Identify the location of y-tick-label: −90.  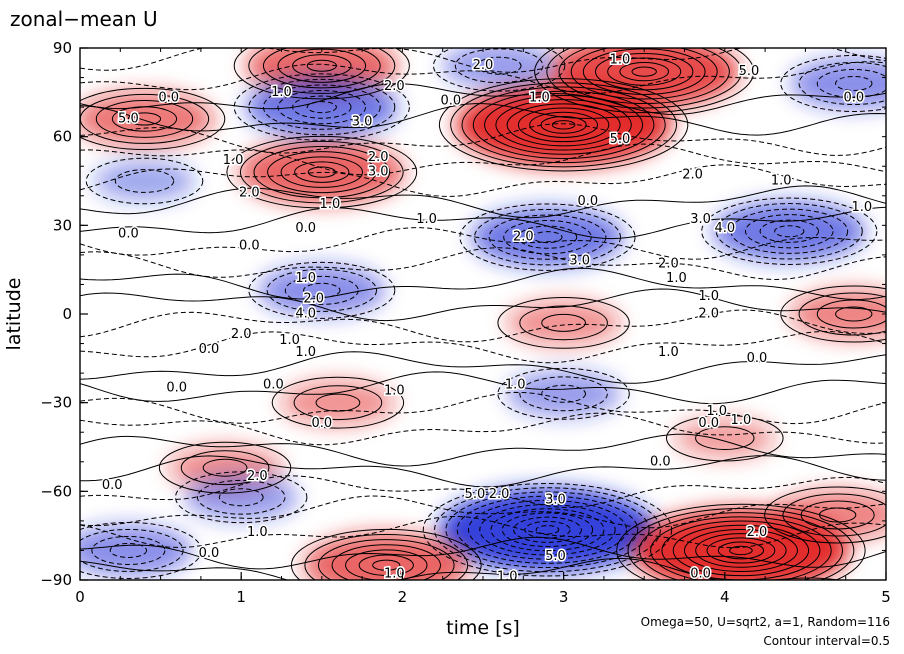
(56, 580).